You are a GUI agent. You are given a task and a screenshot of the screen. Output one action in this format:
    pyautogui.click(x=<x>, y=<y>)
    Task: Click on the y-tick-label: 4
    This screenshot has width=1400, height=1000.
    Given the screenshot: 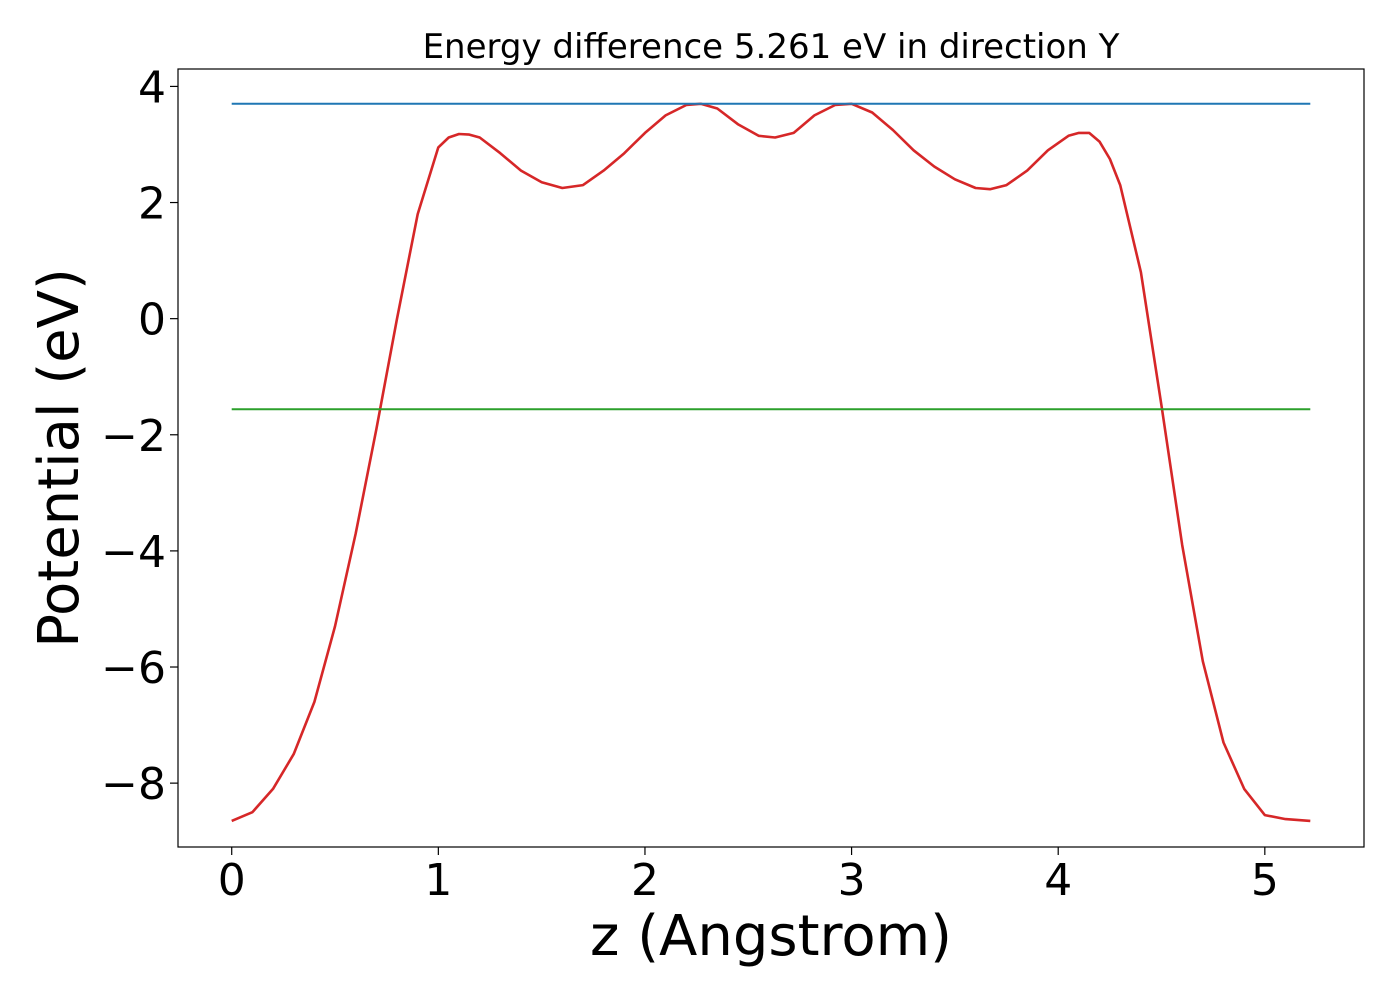 What is the action you would take?
    pyautogui.click(x=152, y=87)
    